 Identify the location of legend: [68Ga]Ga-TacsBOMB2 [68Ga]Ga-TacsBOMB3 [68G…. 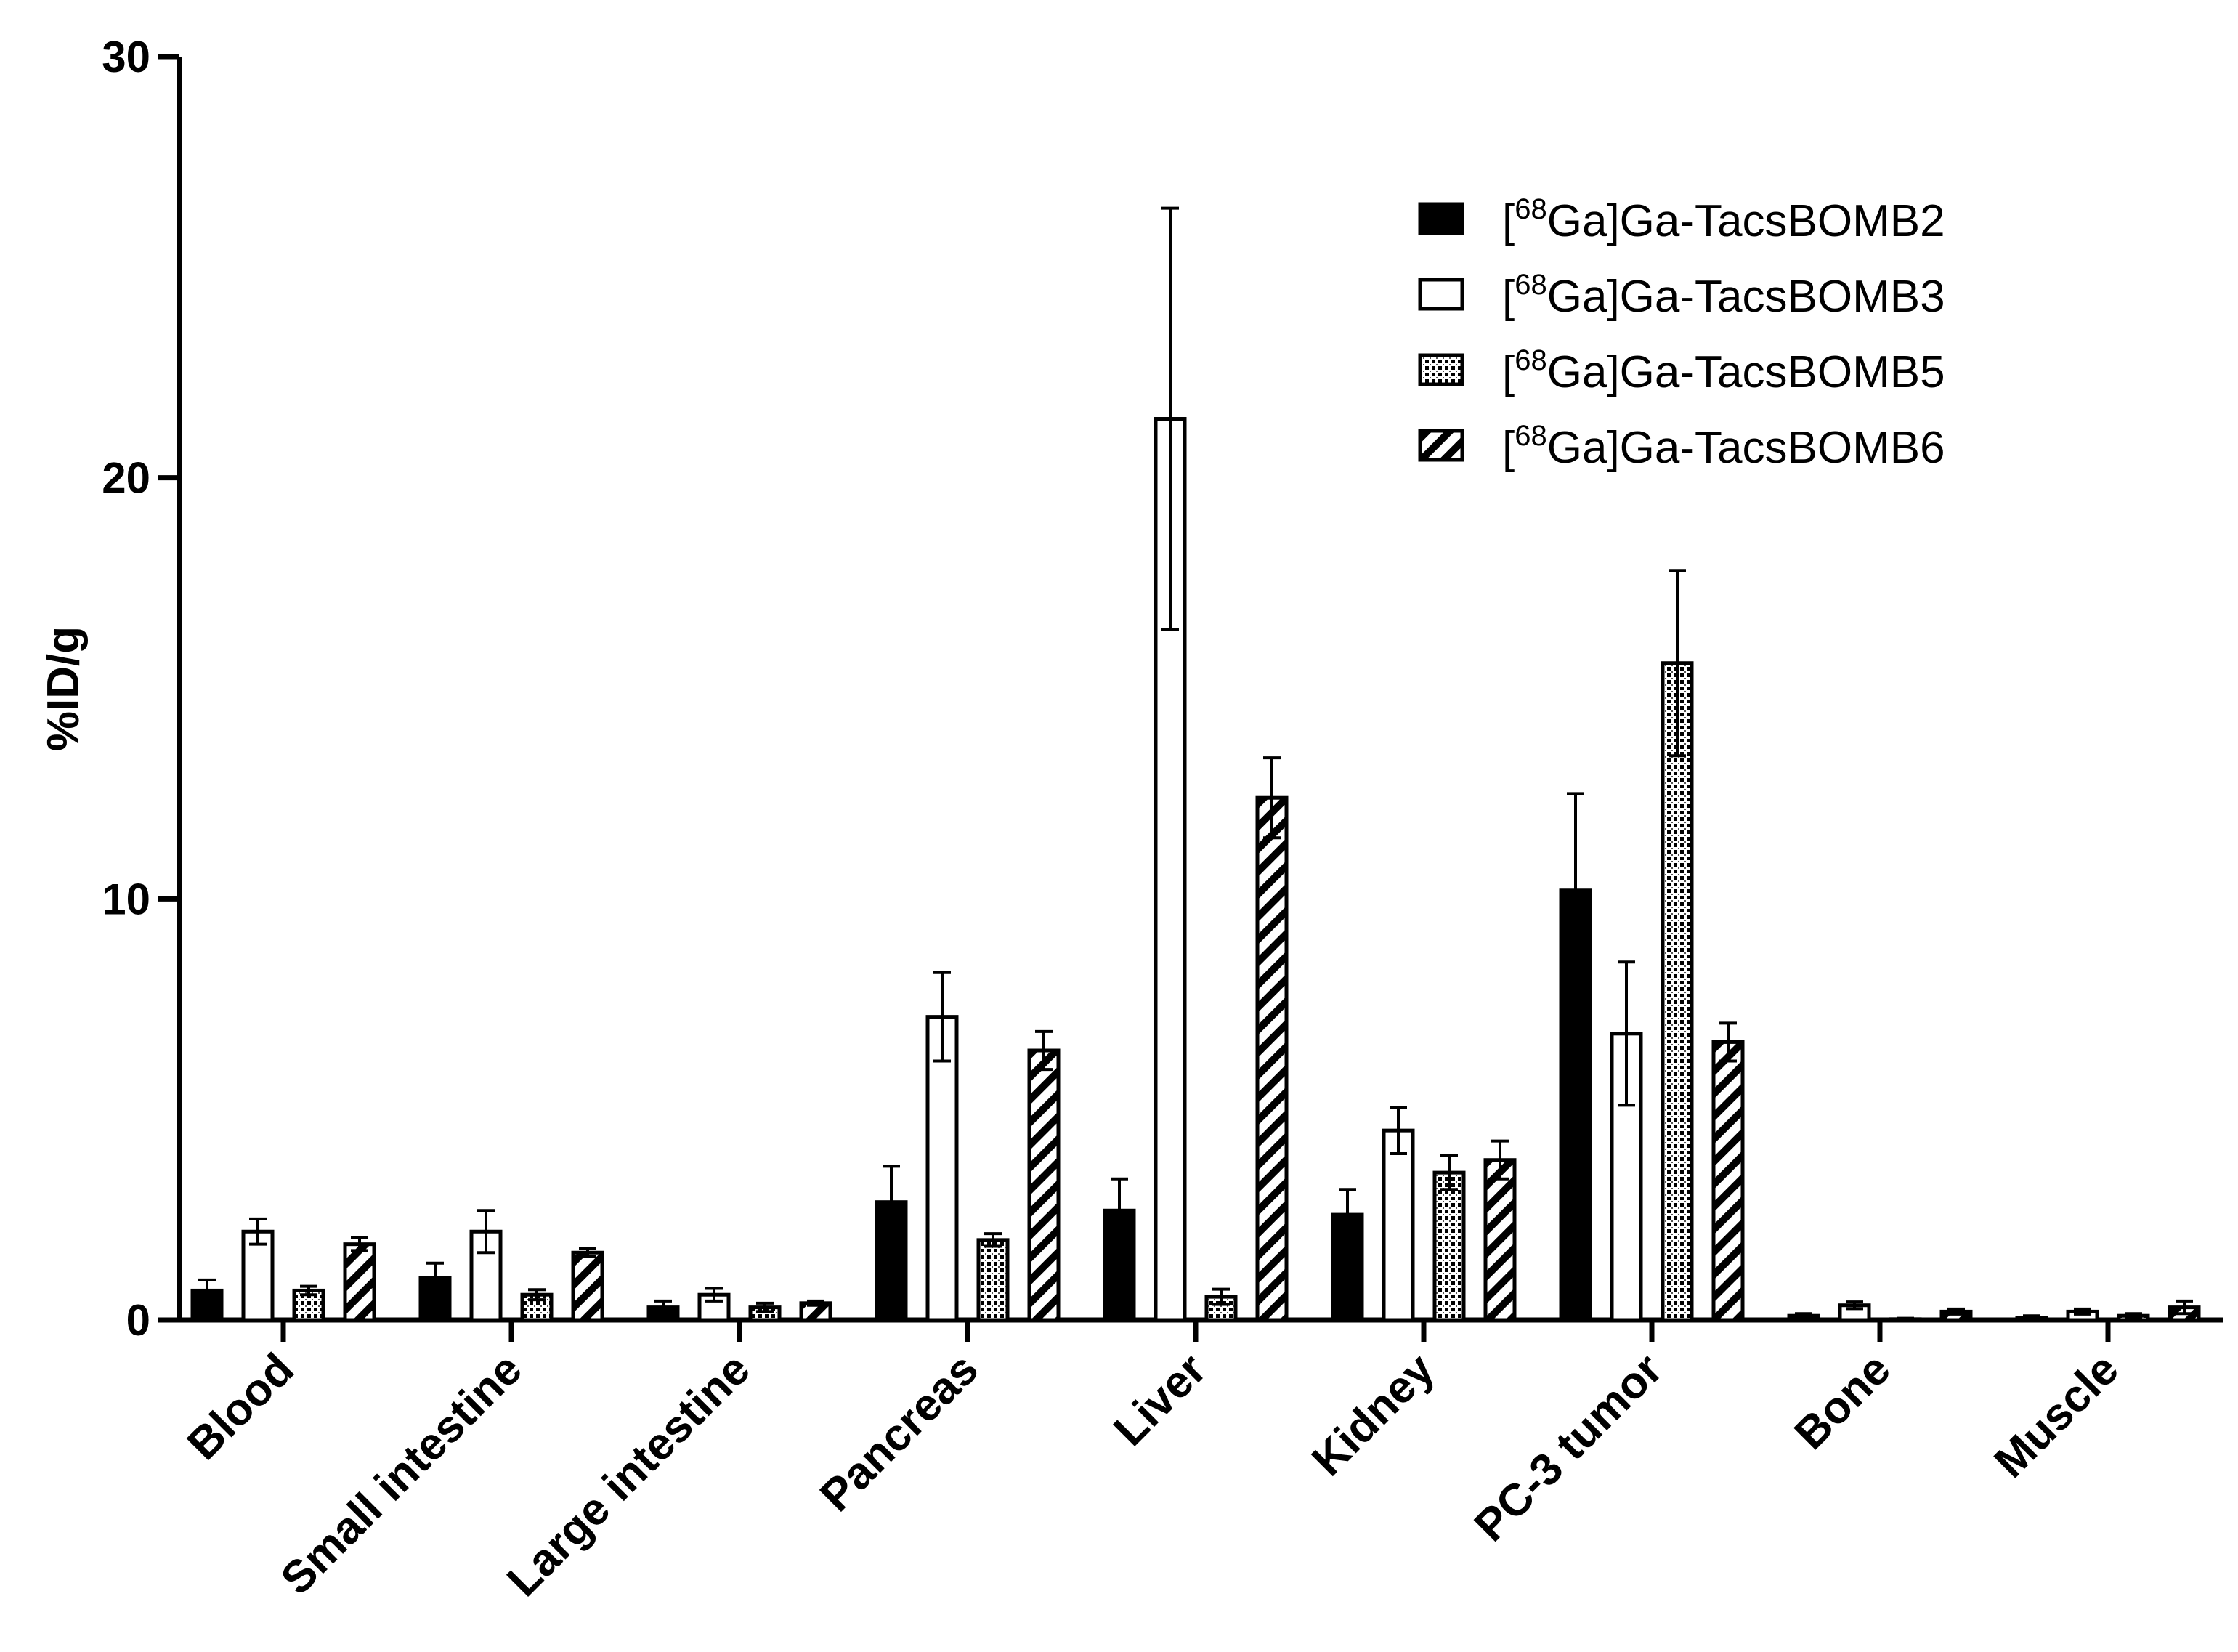
(1681, 333).